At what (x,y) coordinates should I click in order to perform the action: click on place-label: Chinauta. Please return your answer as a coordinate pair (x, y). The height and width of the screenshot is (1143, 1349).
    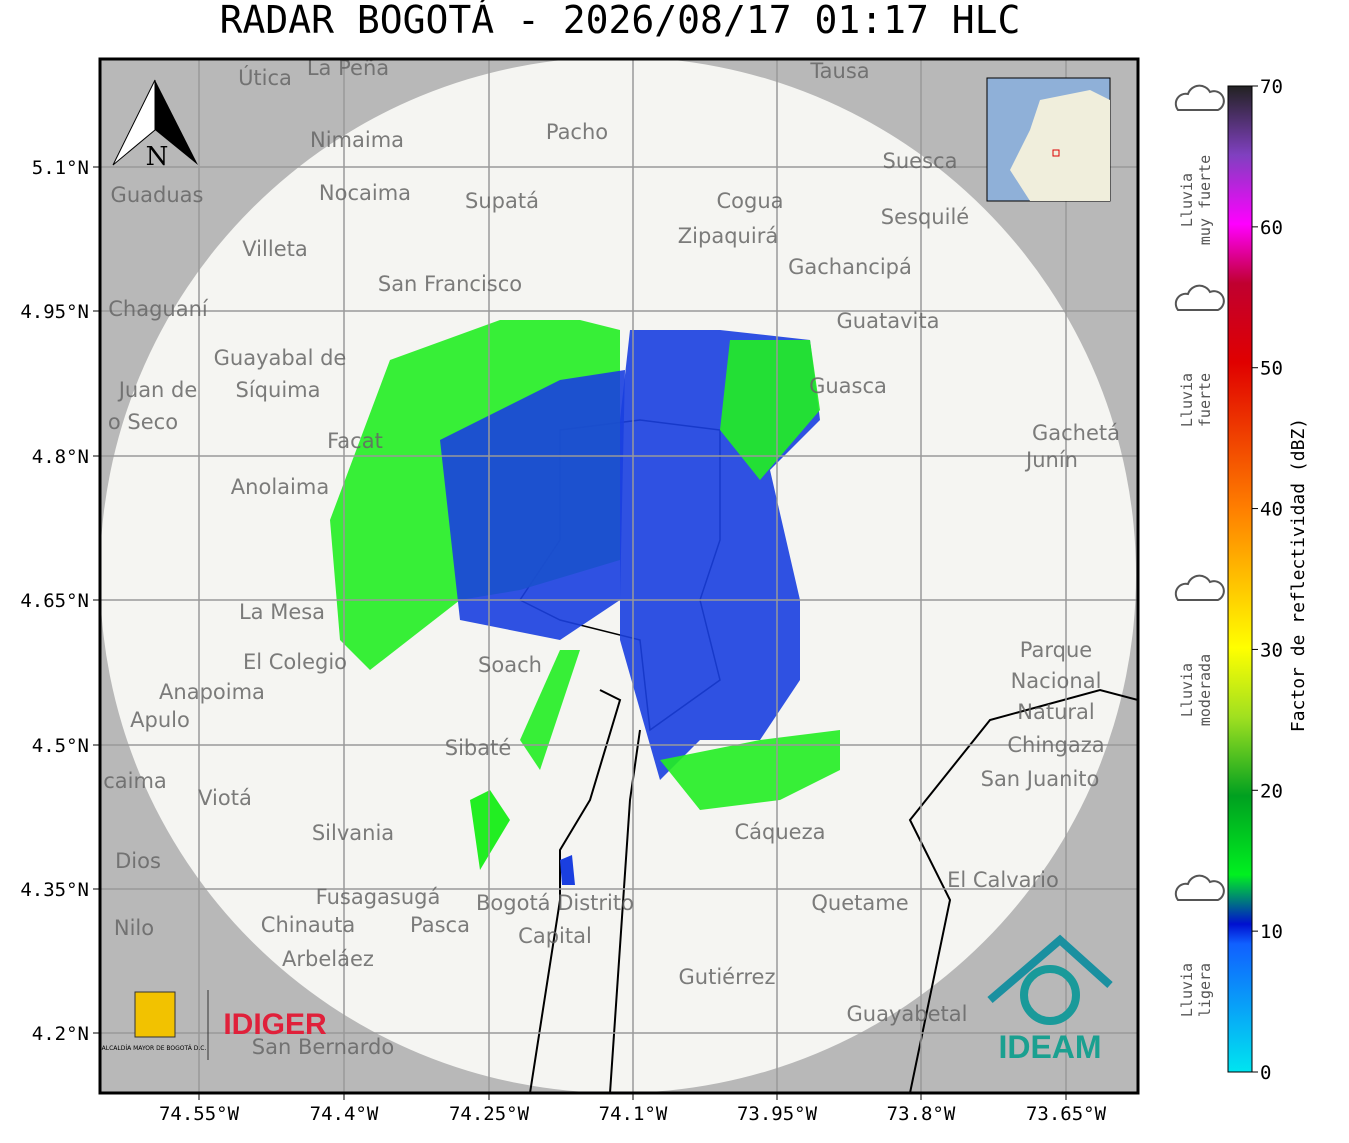
    Looking at the image, I should click on (308, 925).